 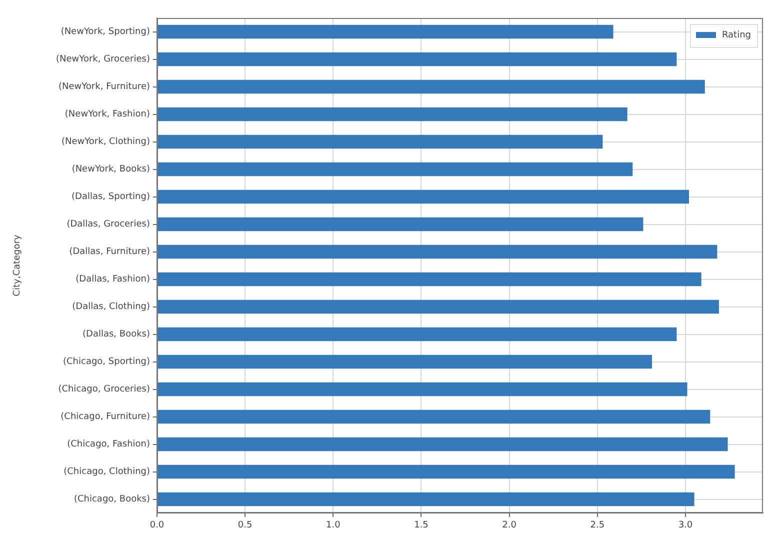 What do you see at coordinates (105, 32) in the screenshot?
I see `y-tick-label: (NewYork, Sporting)` at bounding box center [105, 32].